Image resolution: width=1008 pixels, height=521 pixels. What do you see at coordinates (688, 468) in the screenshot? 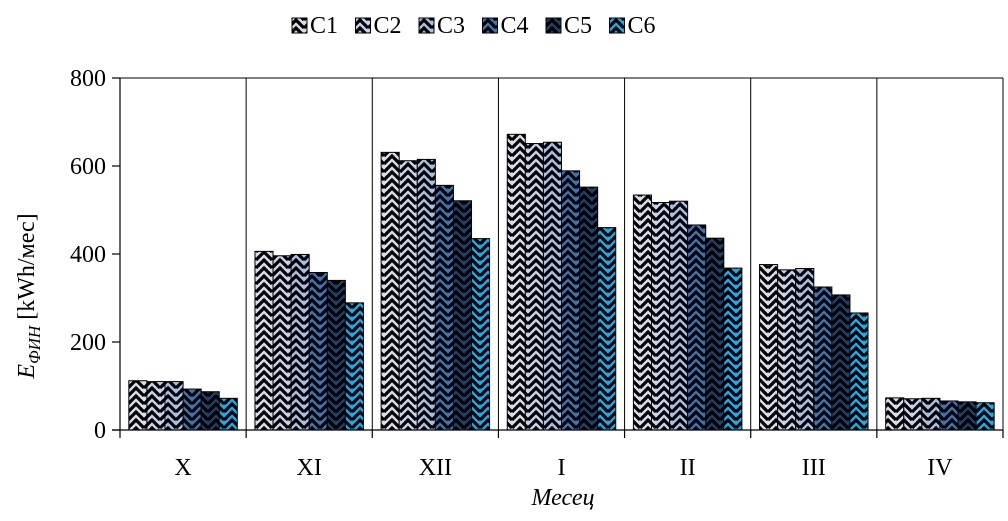
I see `x-tick-label: II` at bounding box center [688, 468].